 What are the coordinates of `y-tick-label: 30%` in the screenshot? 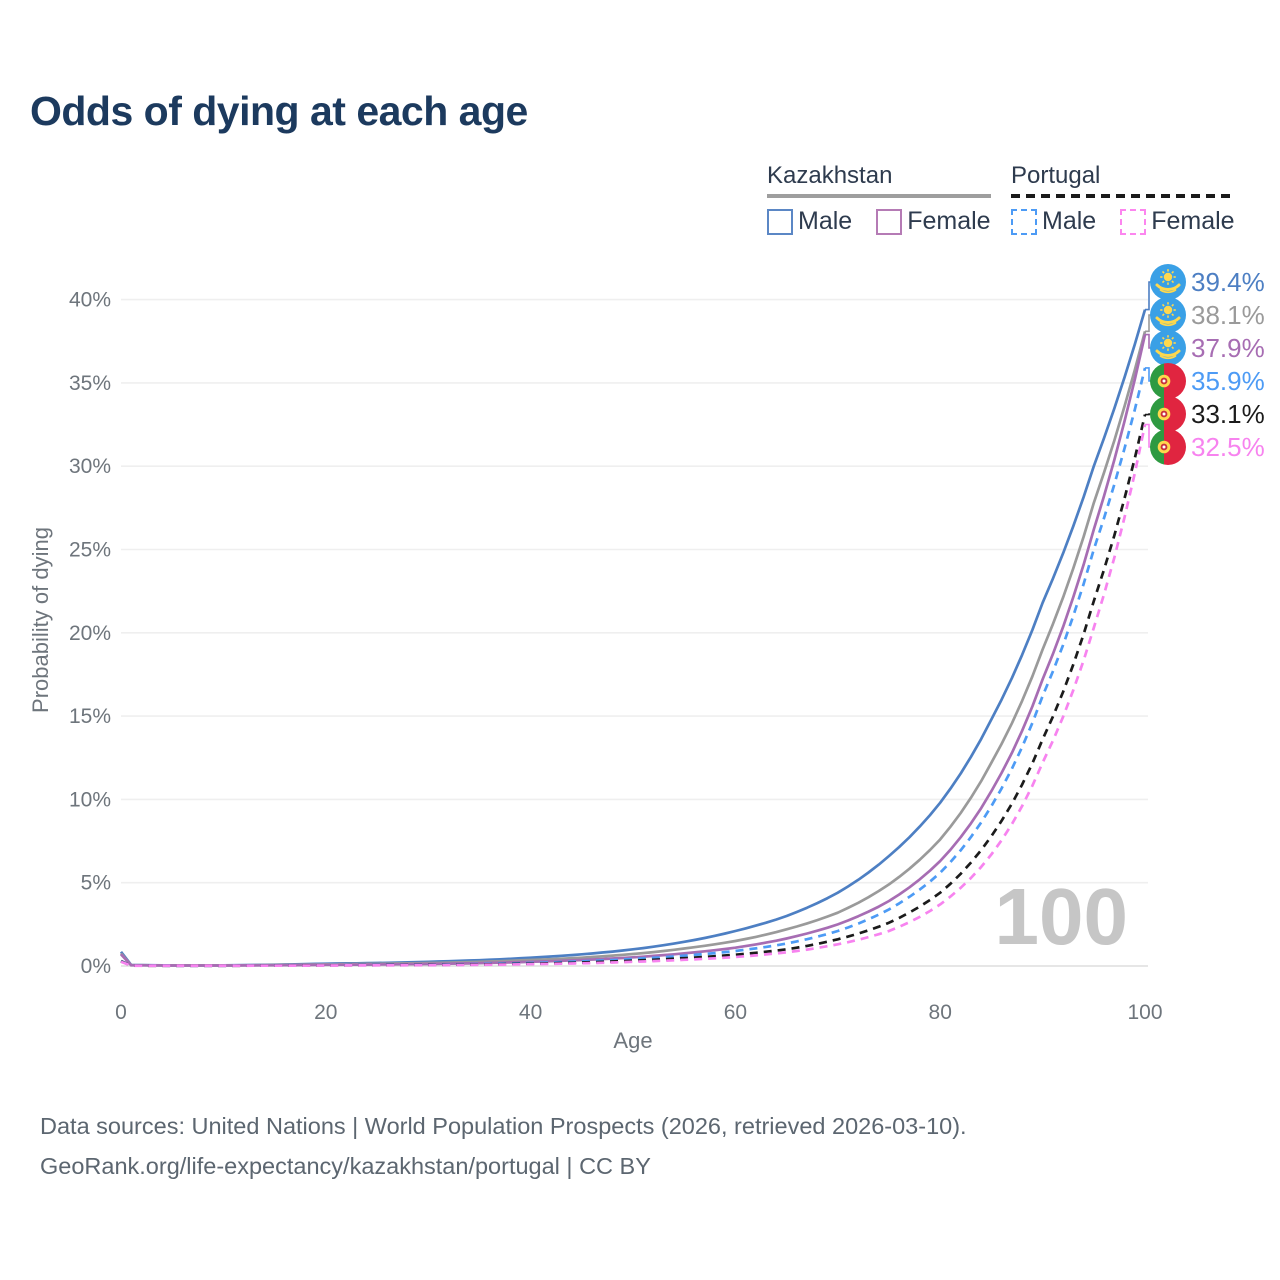 It's located at (90, 466).